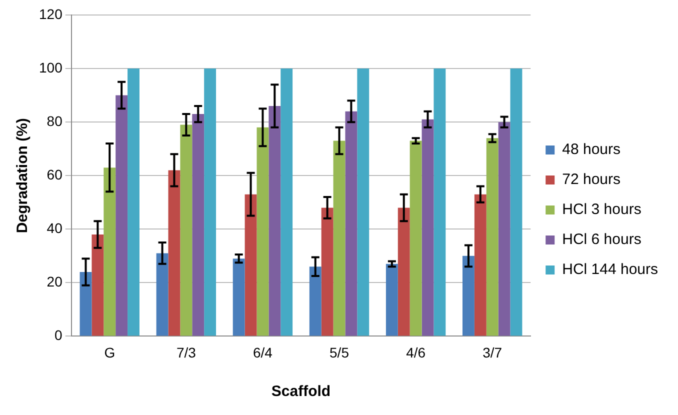 This screenshot has width=678, height=415. Describe the element at coordinates (58, 335) in the screenshot. I see `y-tick-label: 0` at that location.